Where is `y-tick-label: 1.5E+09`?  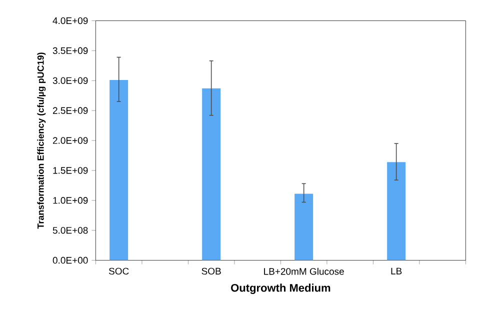 y-tick-label: 1.5E+09 is located at coordinates (70, 170).